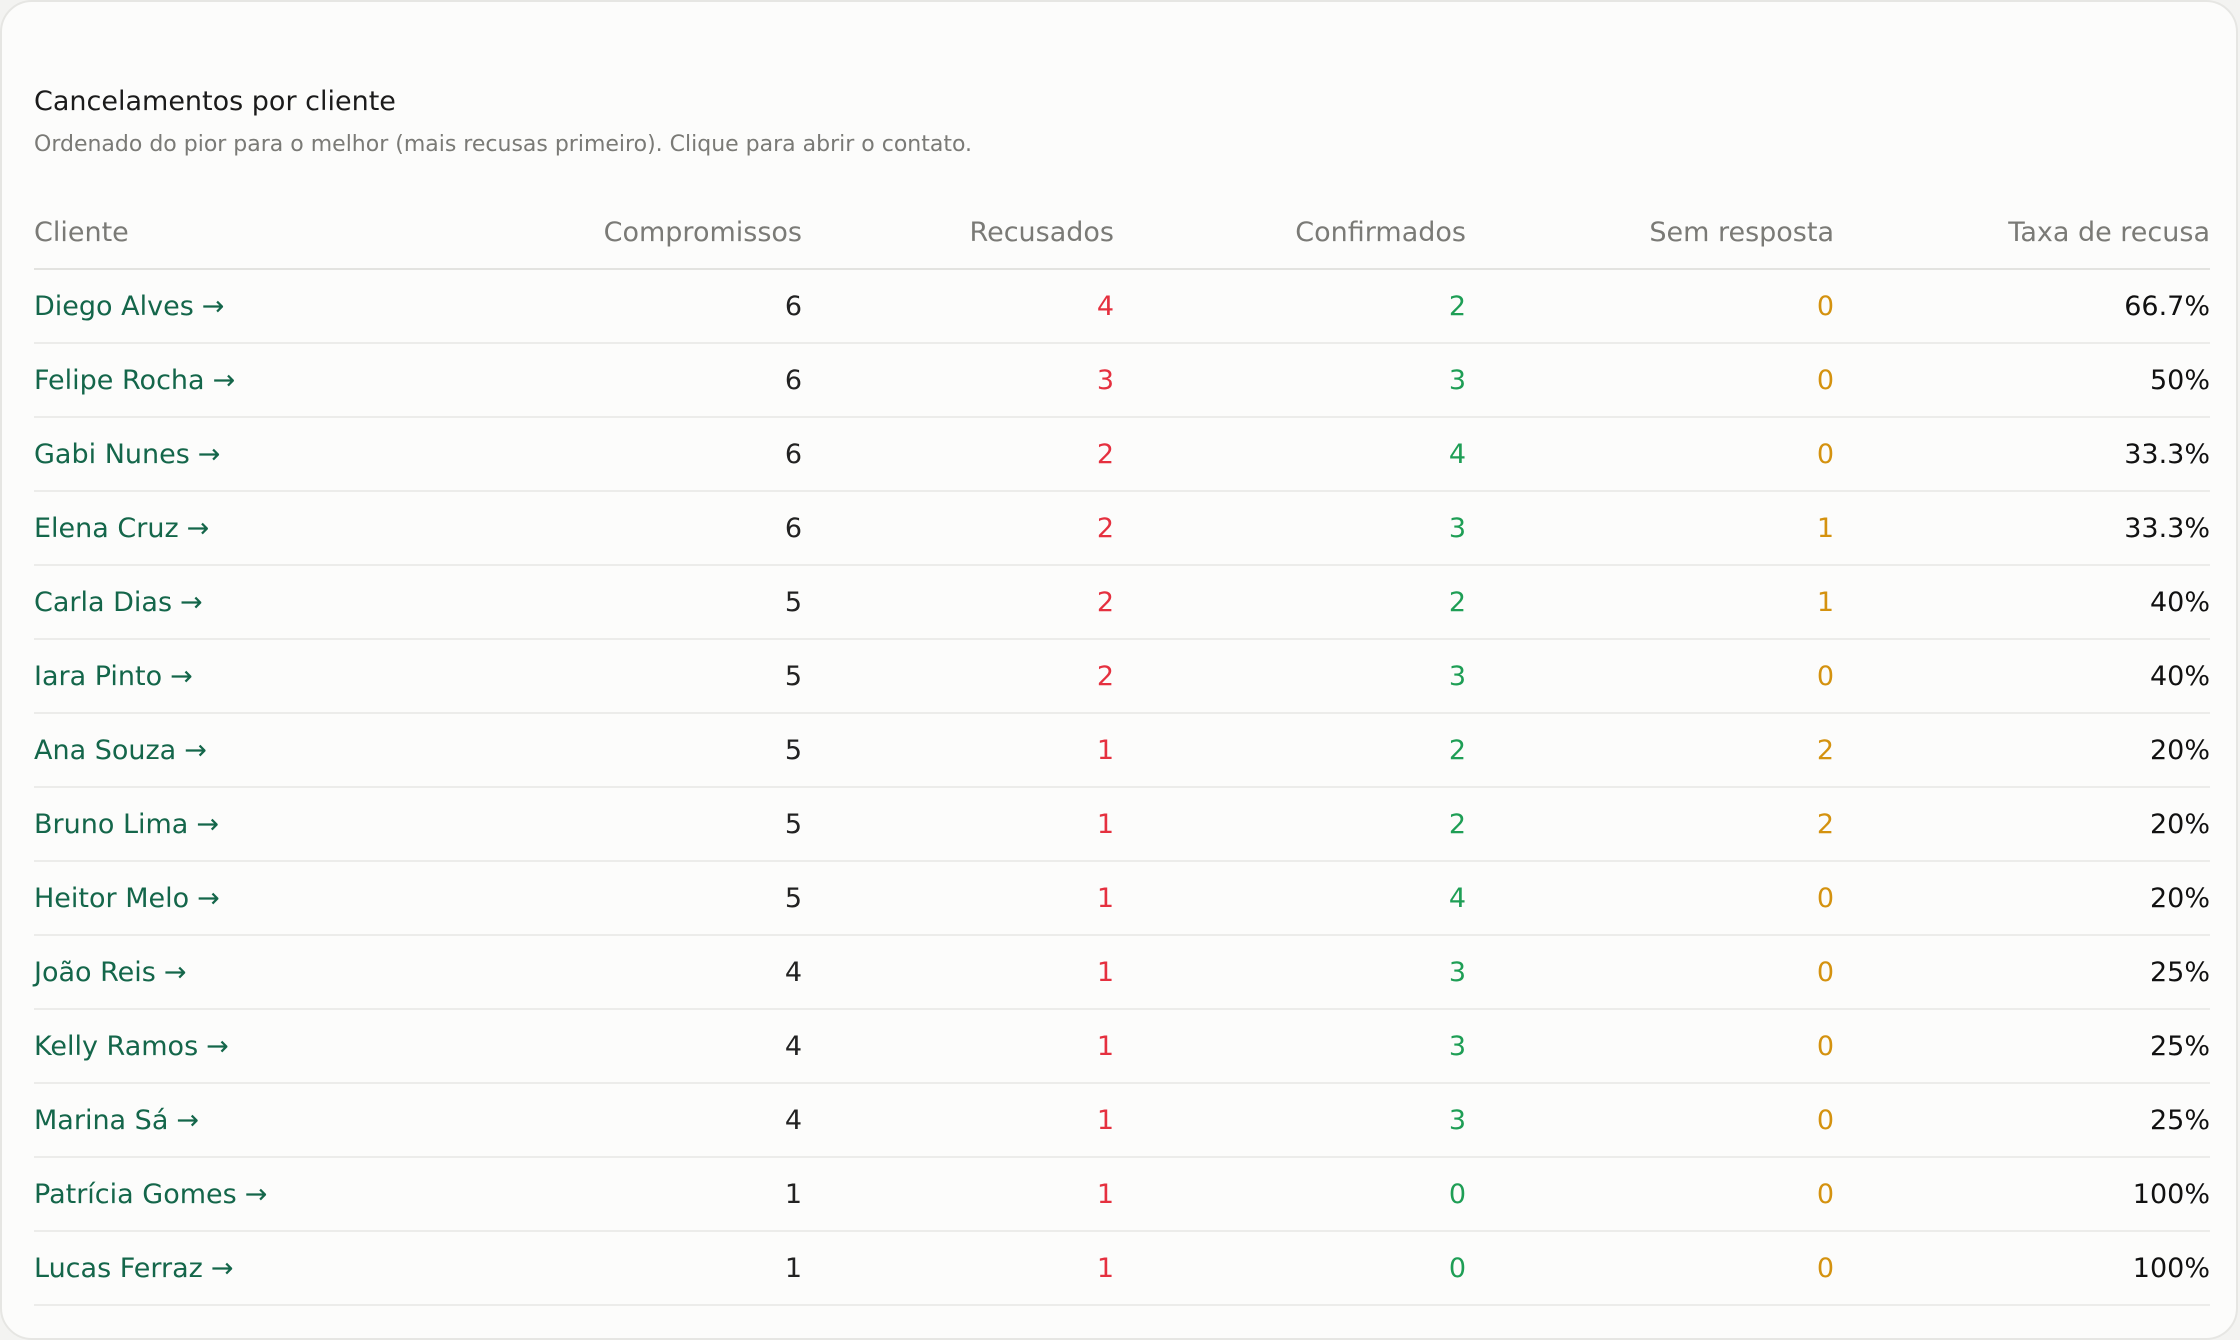  Describe the element at coordinates (116, 1120) in the screenshot. I see `client-contact-link: Marina Sá →` at that location.